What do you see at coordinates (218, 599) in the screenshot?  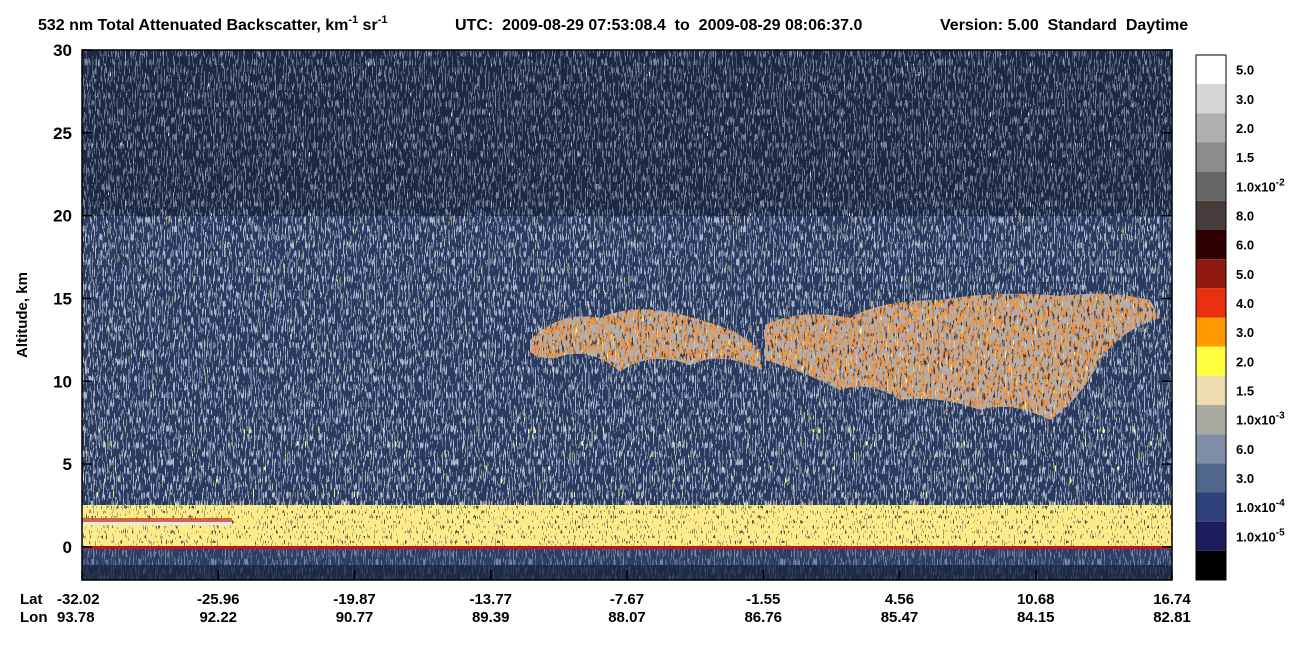 I see `x-tick-label: -25.96` at bounding box center [218, 599].